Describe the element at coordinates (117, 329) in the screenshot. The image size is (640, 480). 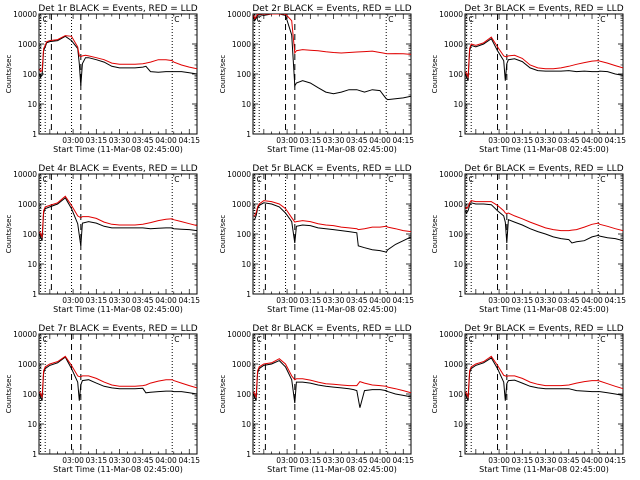
I see `panel-title: Det 7r BLACK = Events, RED = LLD` at that location.